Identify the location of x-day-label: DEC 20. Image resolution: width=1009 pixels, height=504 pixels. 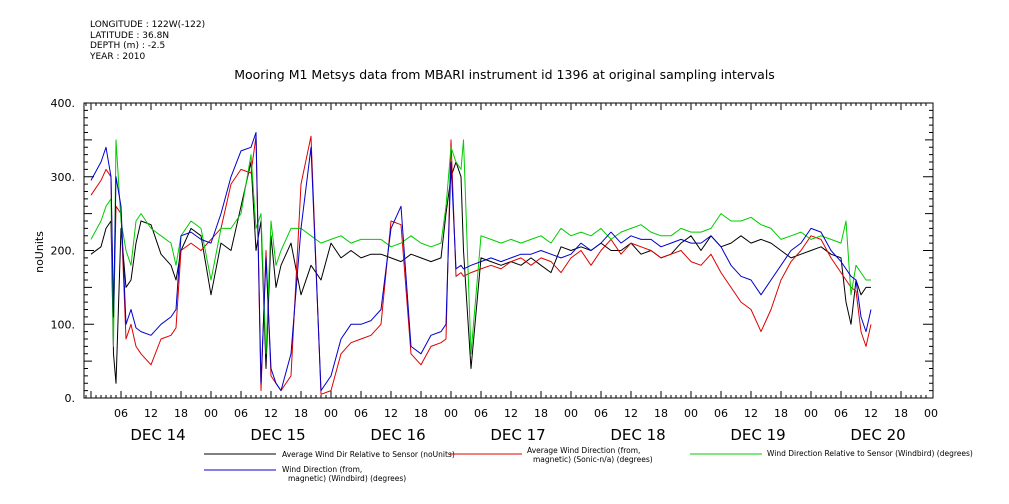
(877, 435).